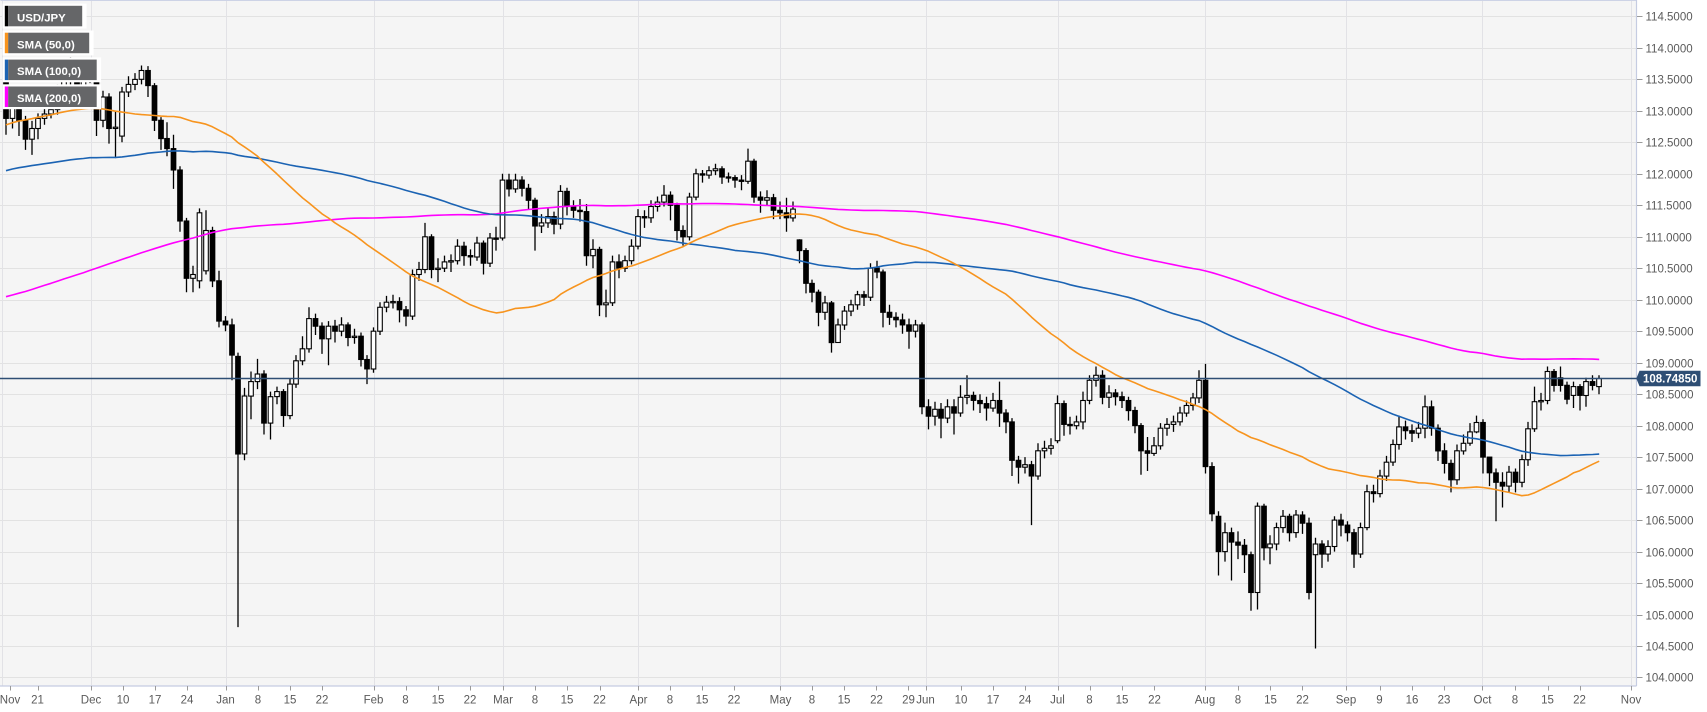 This screenshot has height=712, width=1707. I want to click on svg-text: Feb, so click(374, 701).